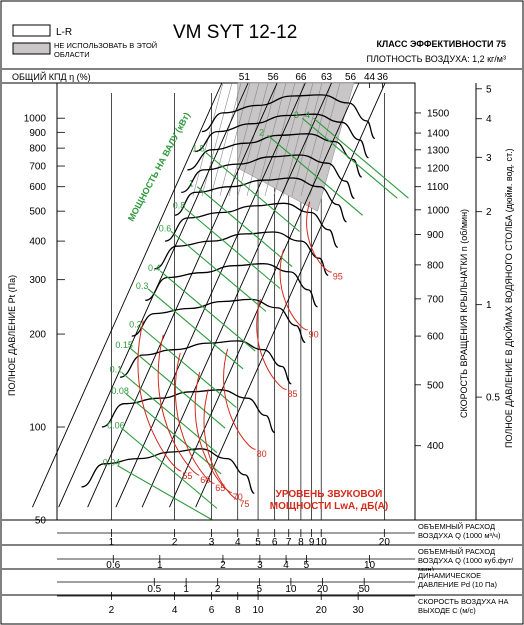  I want to click on rpm-axis-label: СКОРОСТЬ ВРАЩЕНИЯ КРЫЛЬЧАТКИ n (об/мин), so click(464, 313).